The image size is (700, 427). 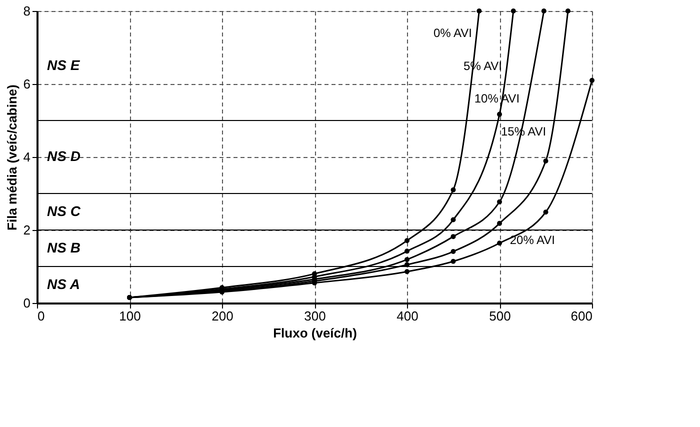 I want to click on annotation: NS B, so click(x=63, y=247).